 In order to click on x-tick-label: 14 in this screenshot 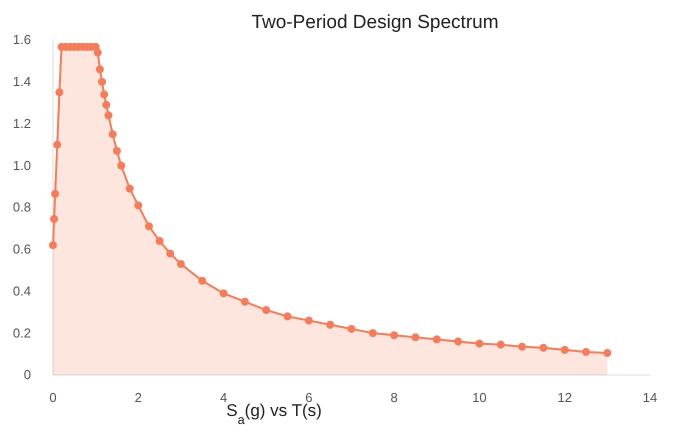, I will do `click(650, 398)`.